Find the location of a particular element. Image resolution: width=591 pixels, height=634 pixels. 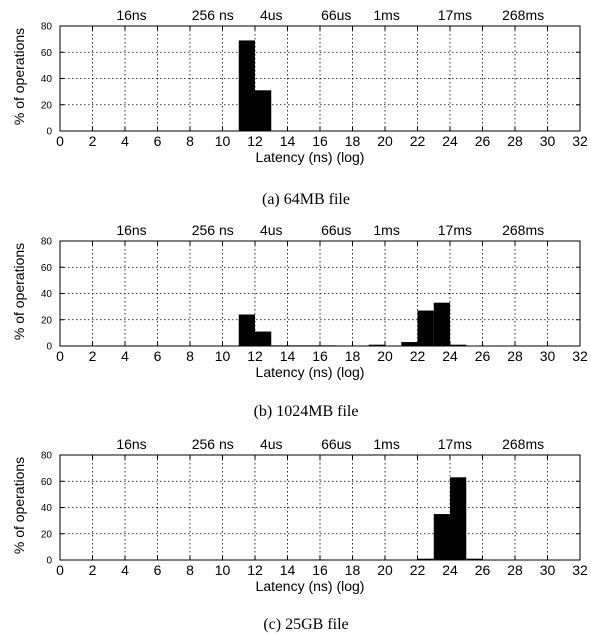

panel-caption: (a) 64MB file is located at coordinates (306, 199).